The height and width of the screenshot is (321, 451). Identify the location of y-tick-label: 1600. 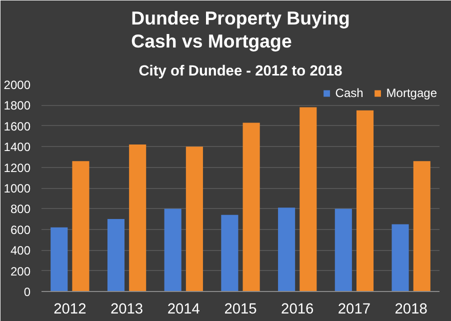
(17, 126).